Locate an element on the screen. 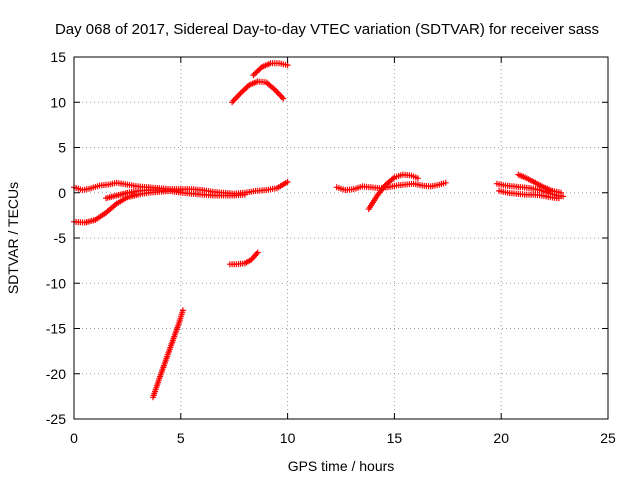  y-axis-label: SDTVAR / TECUs is located at coordinates (13, 238).